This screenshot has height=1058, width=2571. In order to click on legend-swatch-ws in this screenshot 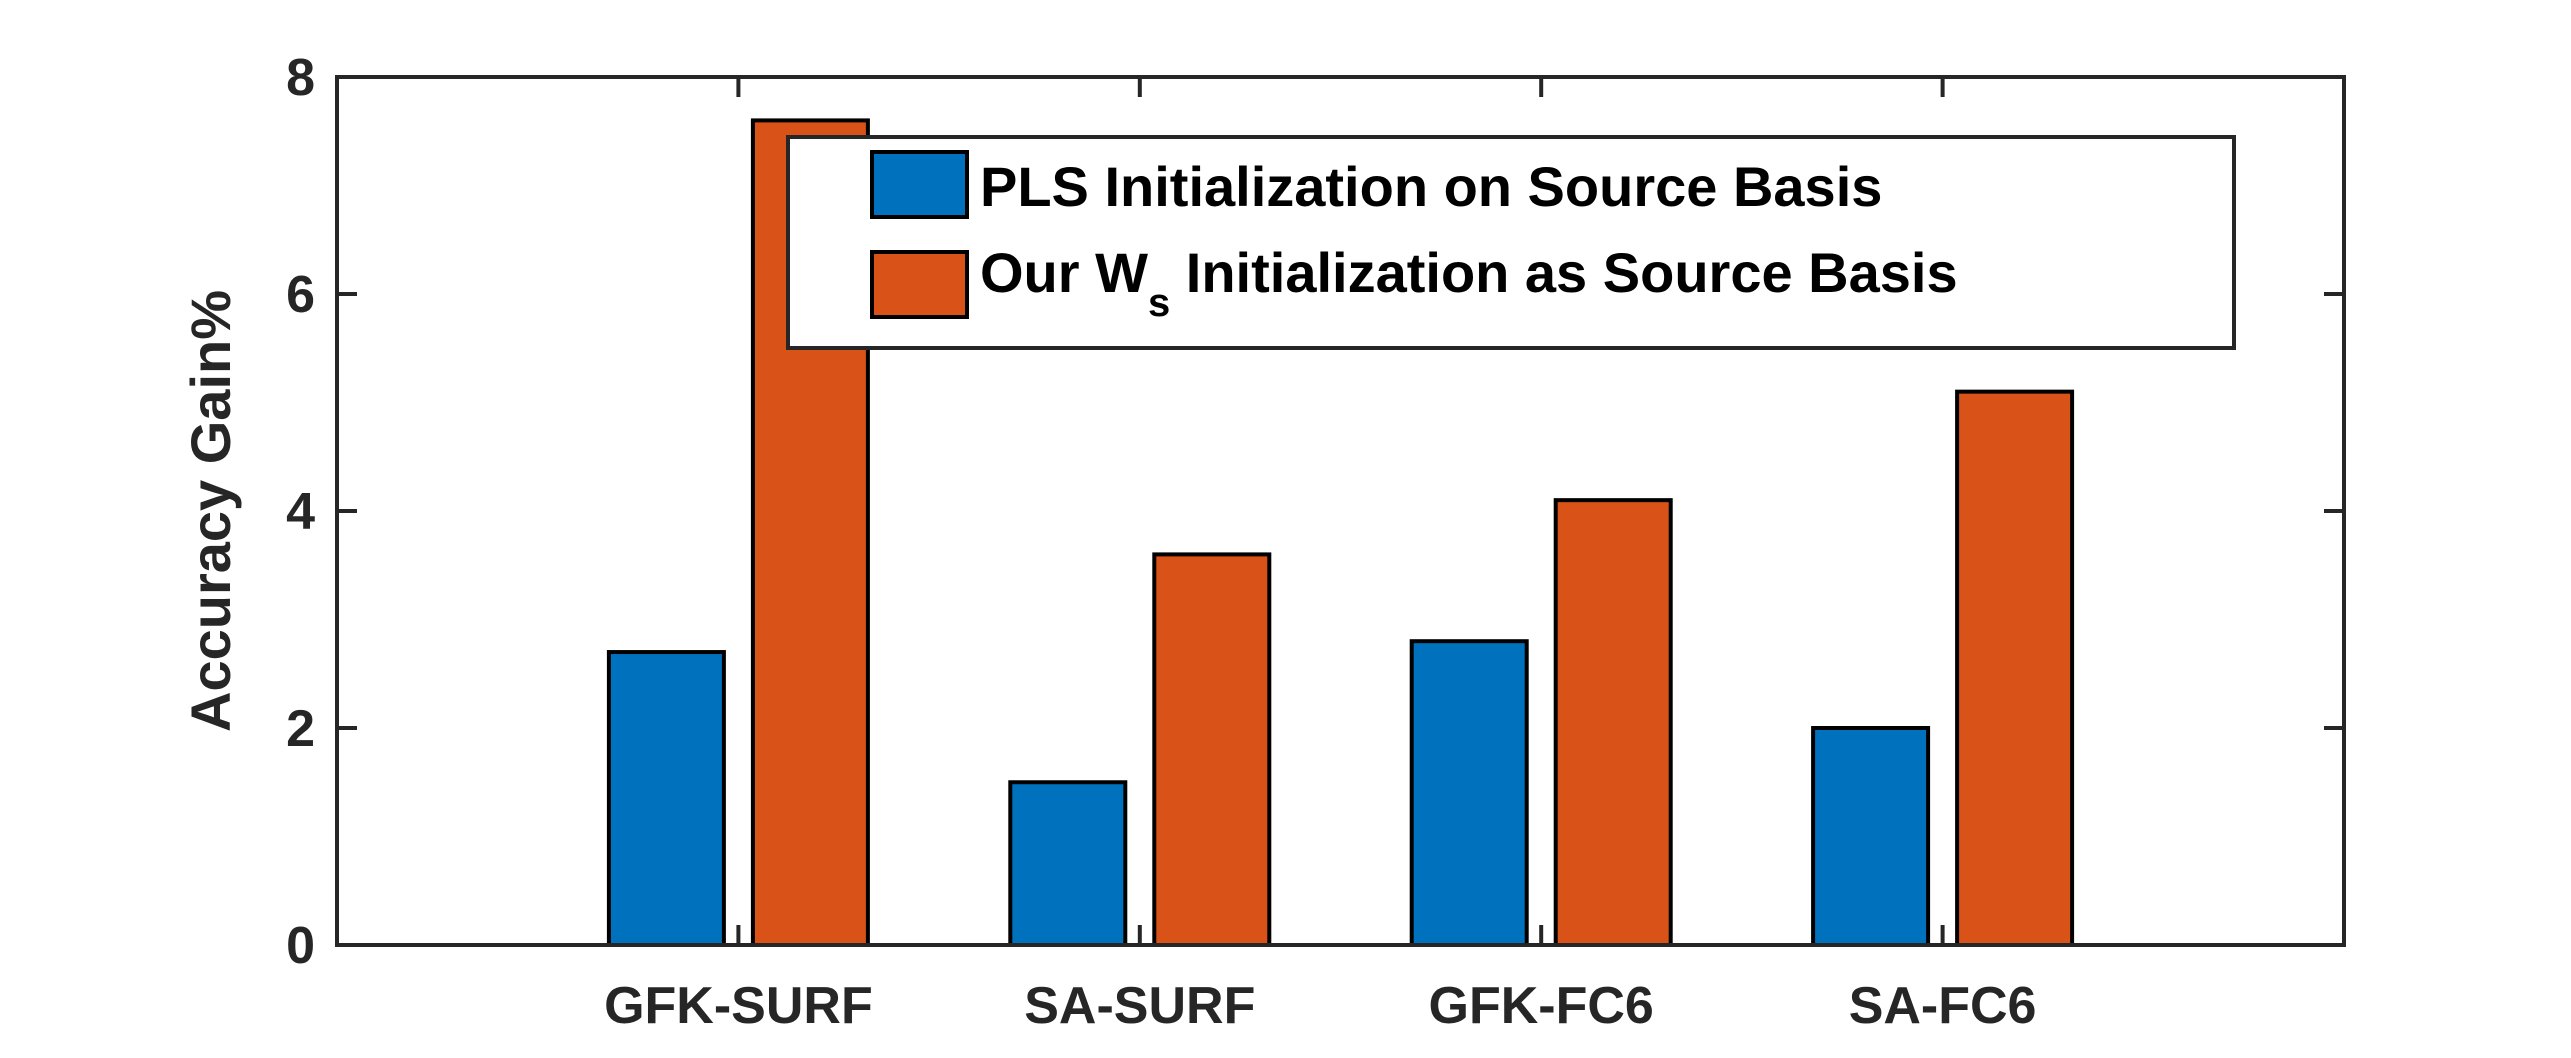, I will do `click(919, 284)`.